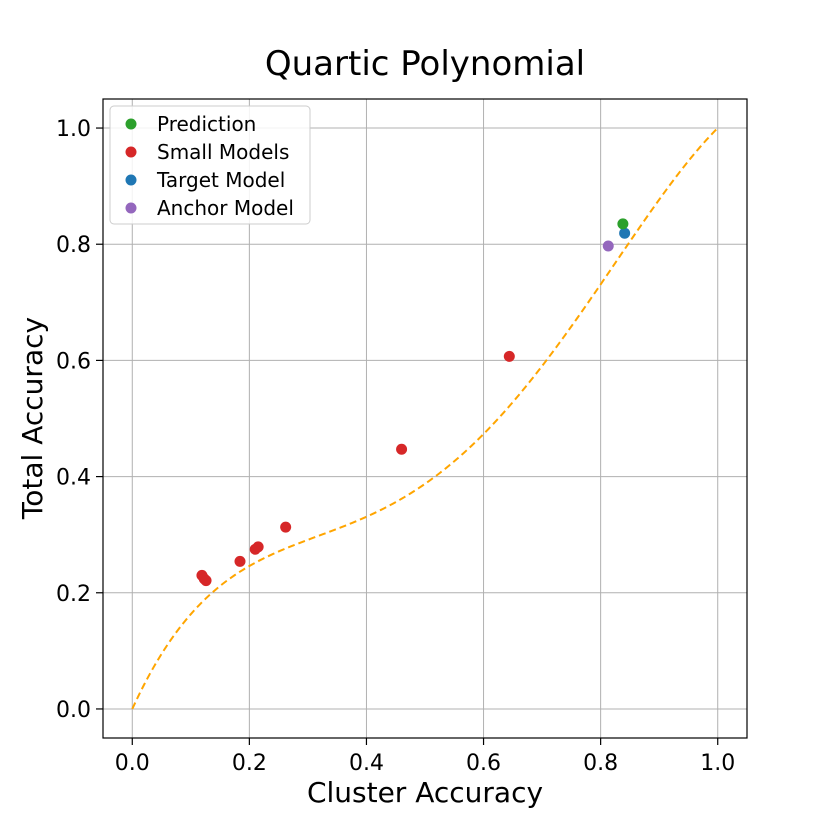  I want to click on legend-marker-small-models, so click(131, 152).